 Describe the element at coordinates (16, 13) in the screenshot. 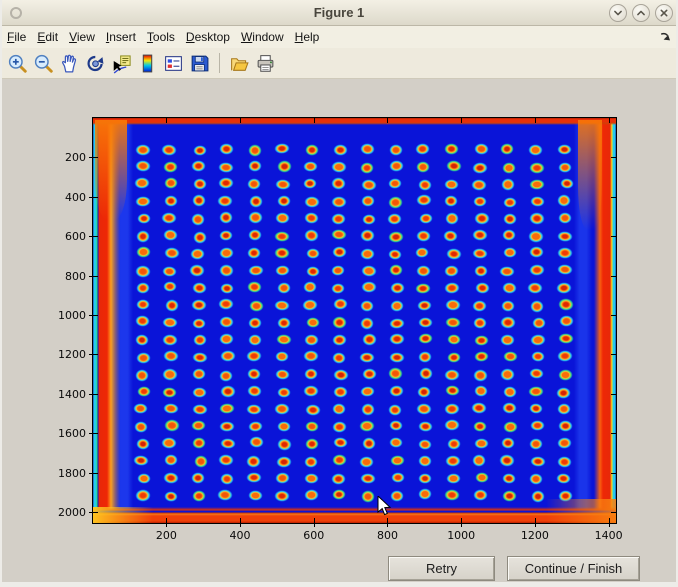

I see `window-menu-icon` at that location.